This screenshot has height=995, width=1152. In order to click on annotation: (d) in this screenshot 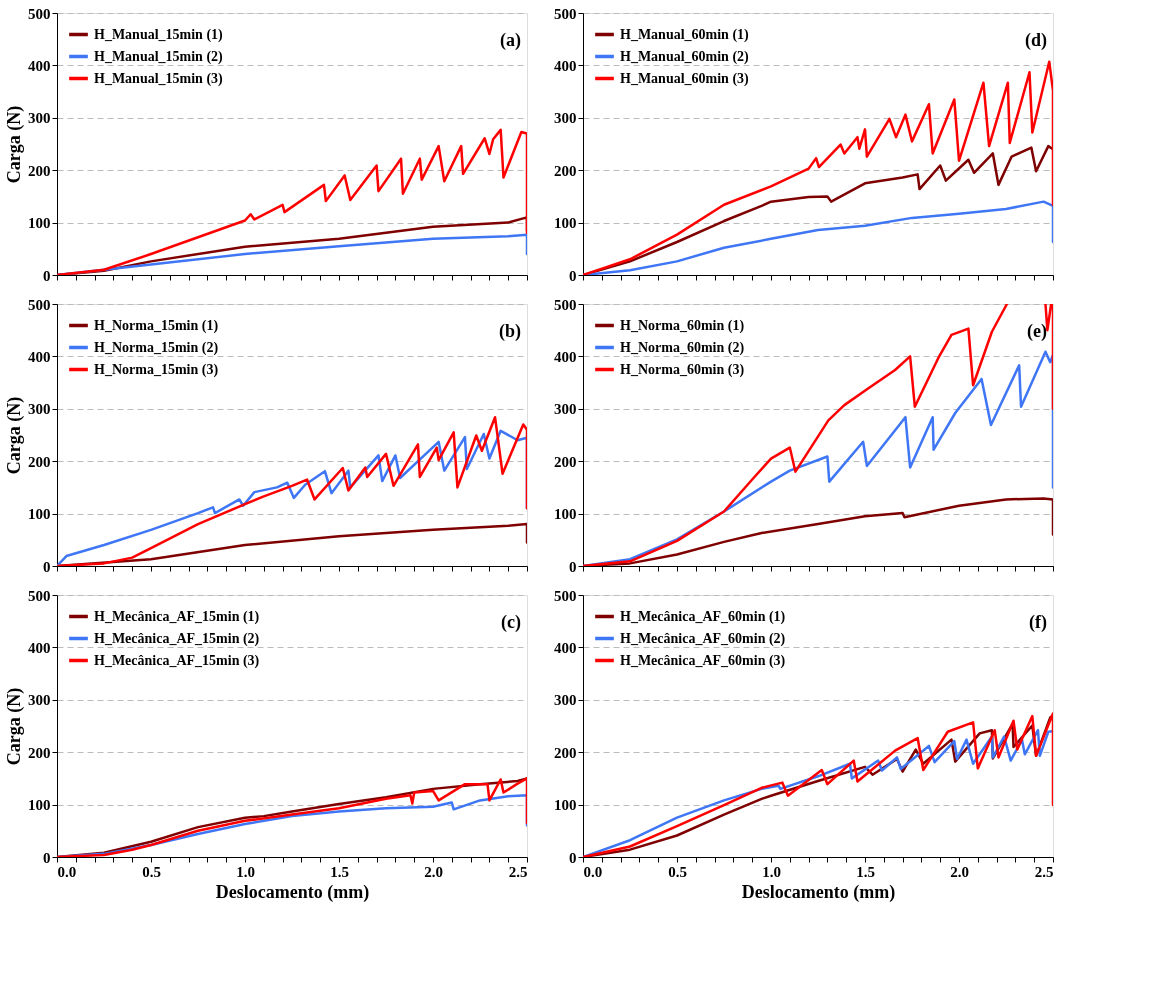, I will do `click(1036, 40)`.